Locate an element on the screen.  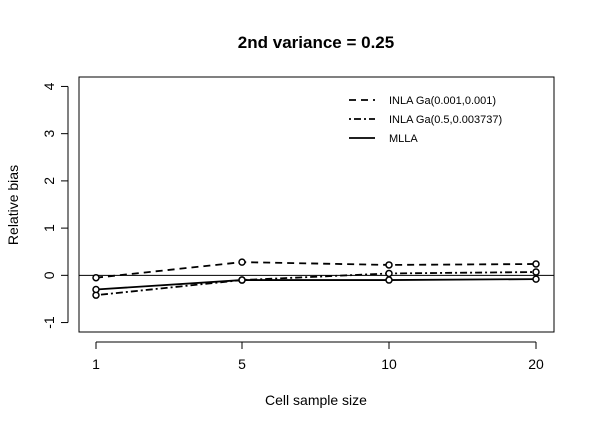
y-axis-label: Relative bias is located at coordinates (13, 205).